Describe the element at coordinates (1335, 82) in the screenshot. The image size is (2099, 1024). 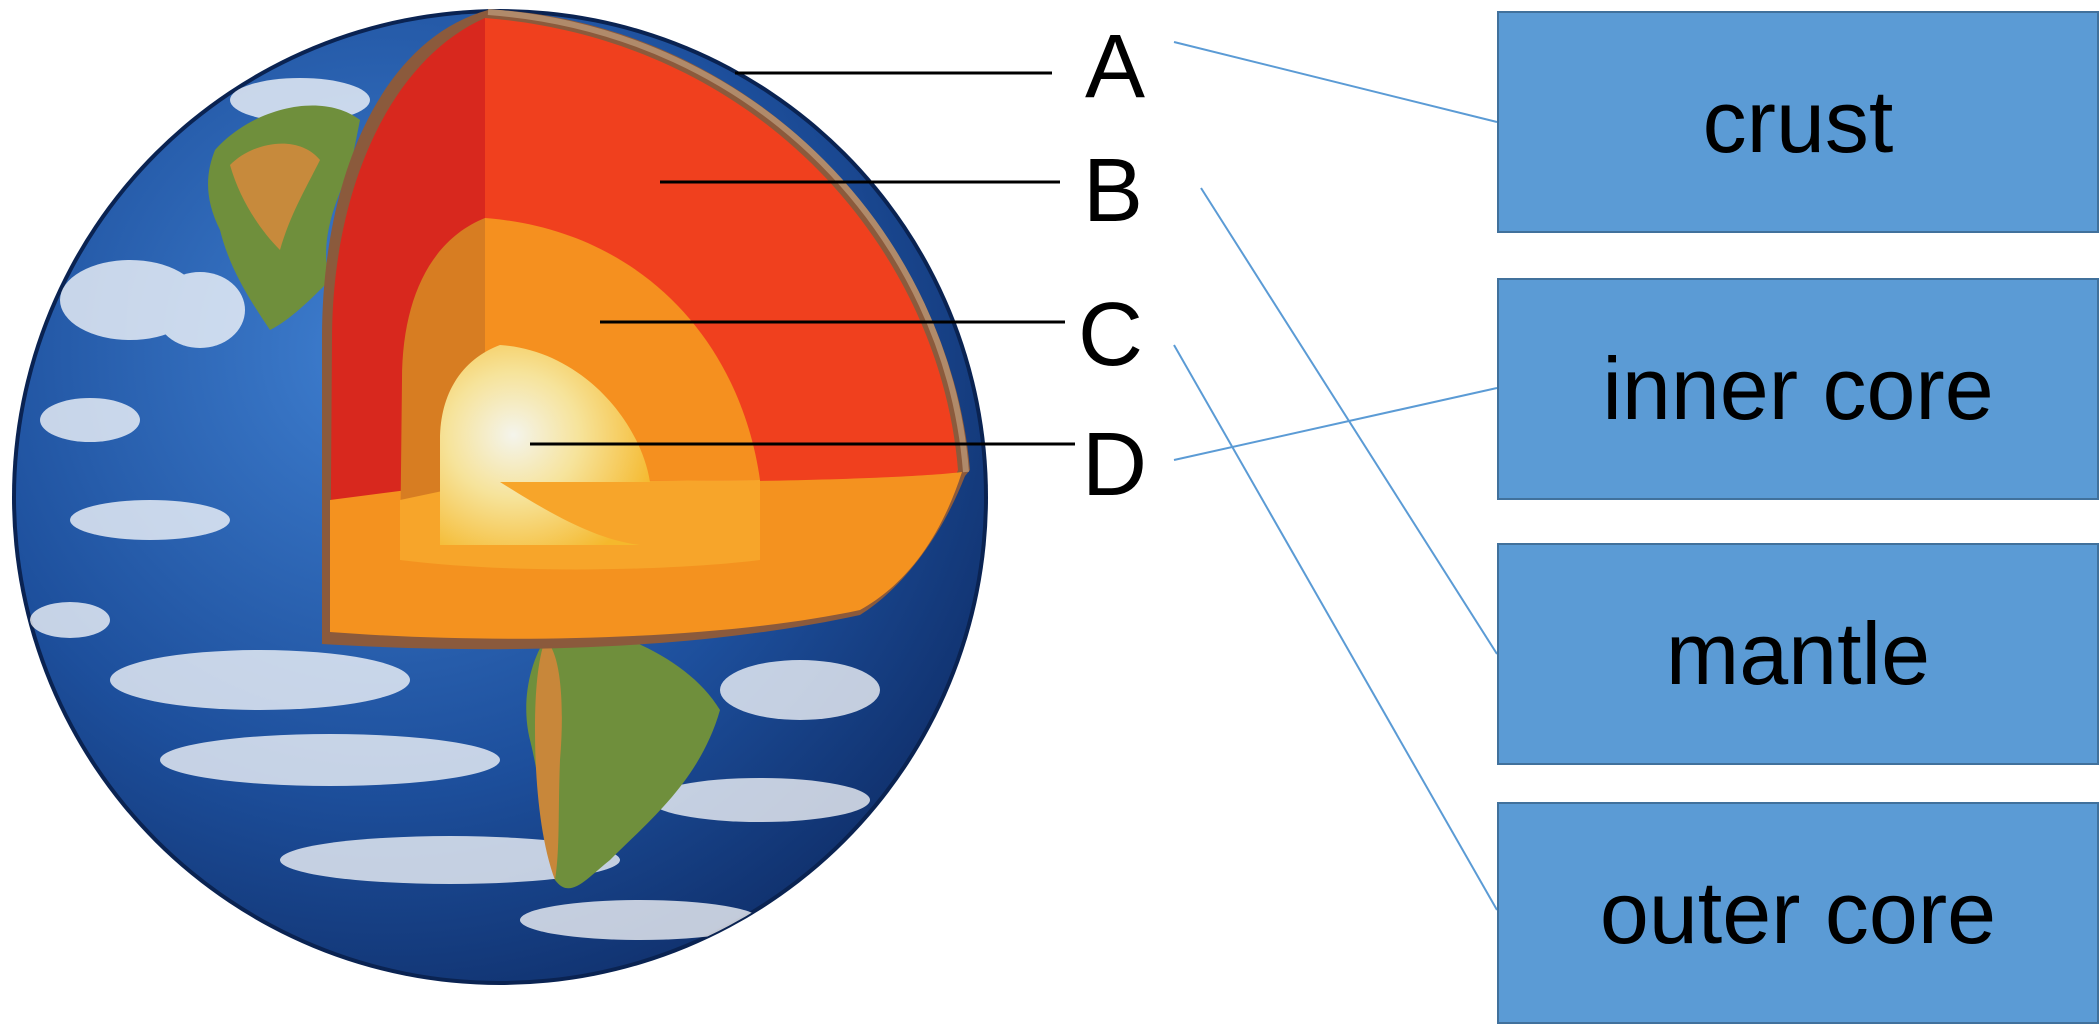
I see `connector-a-crust` at that location.